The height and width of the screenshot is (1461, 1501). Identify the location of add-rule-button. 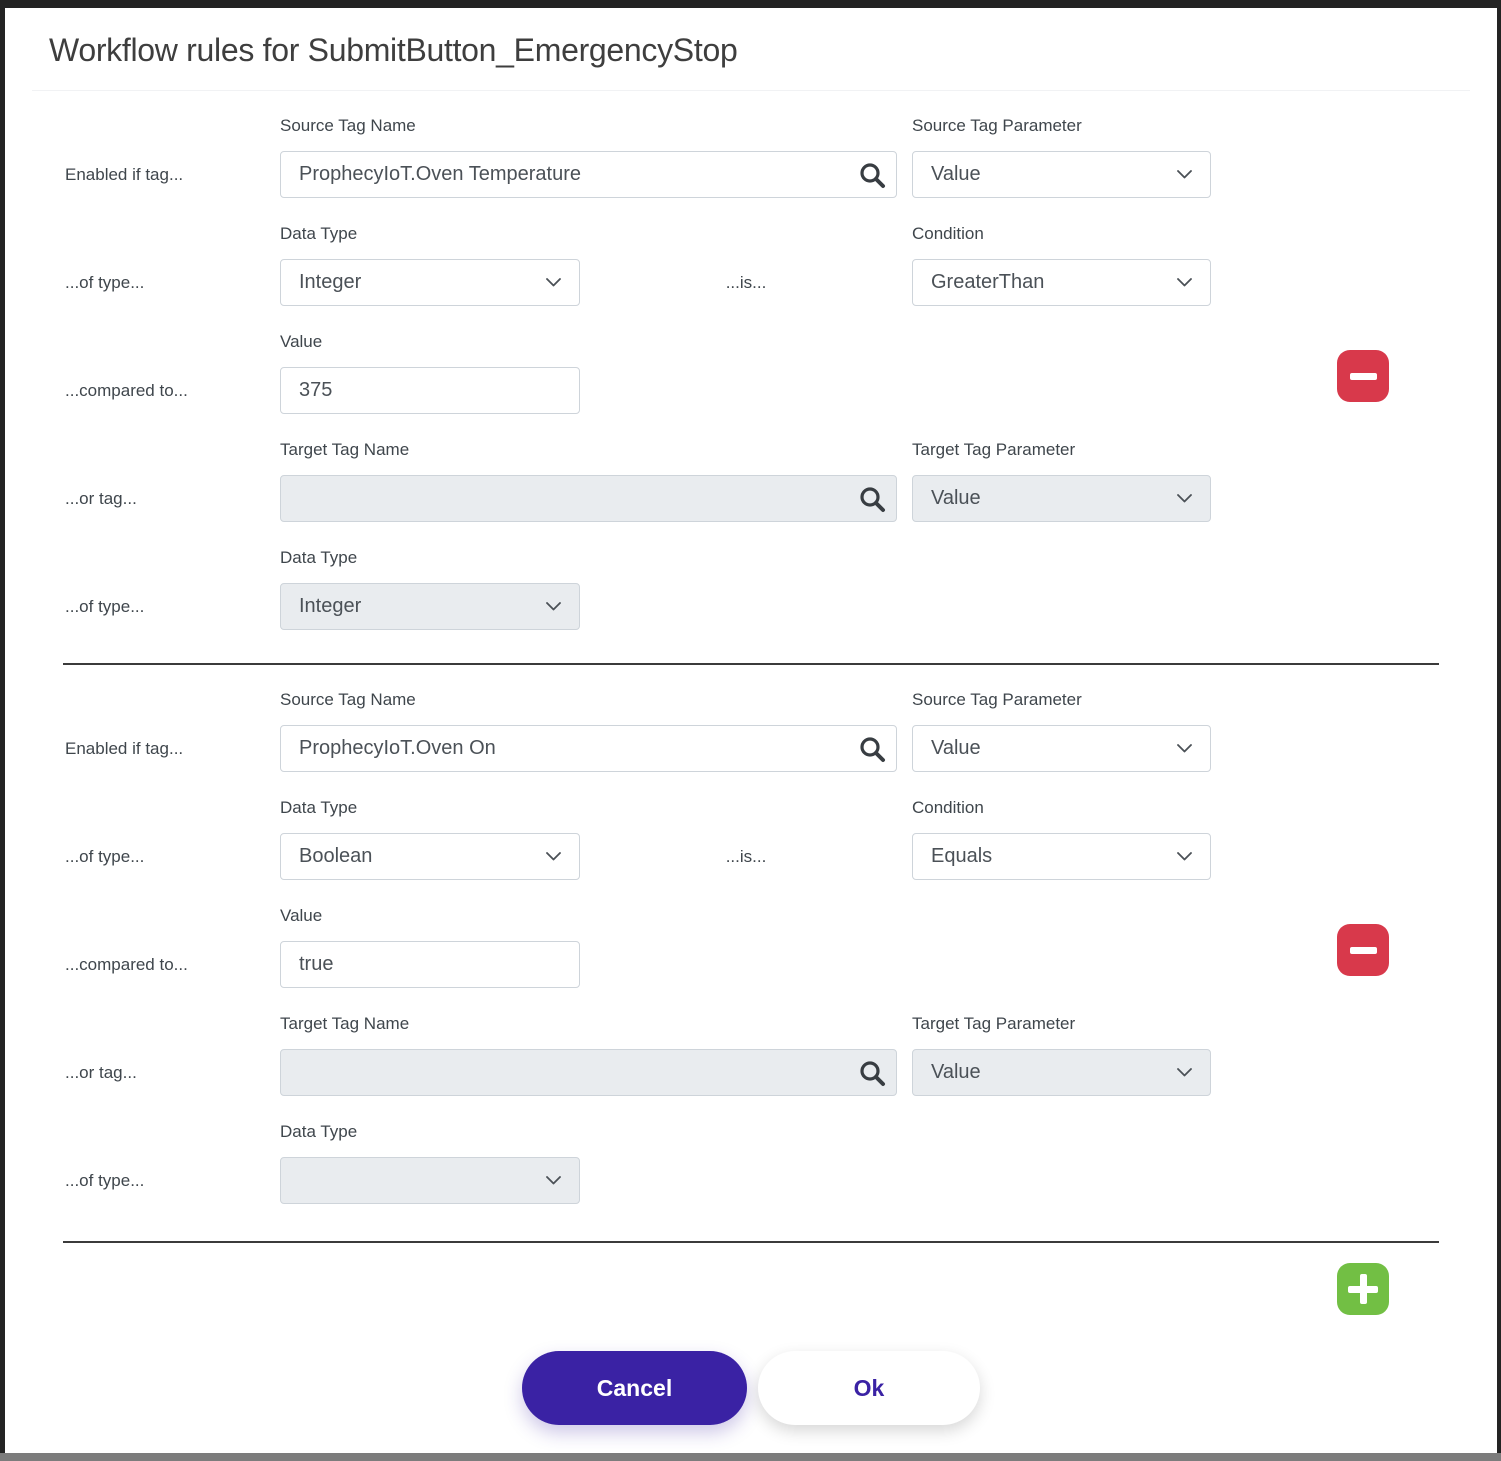
(1363, 1289).